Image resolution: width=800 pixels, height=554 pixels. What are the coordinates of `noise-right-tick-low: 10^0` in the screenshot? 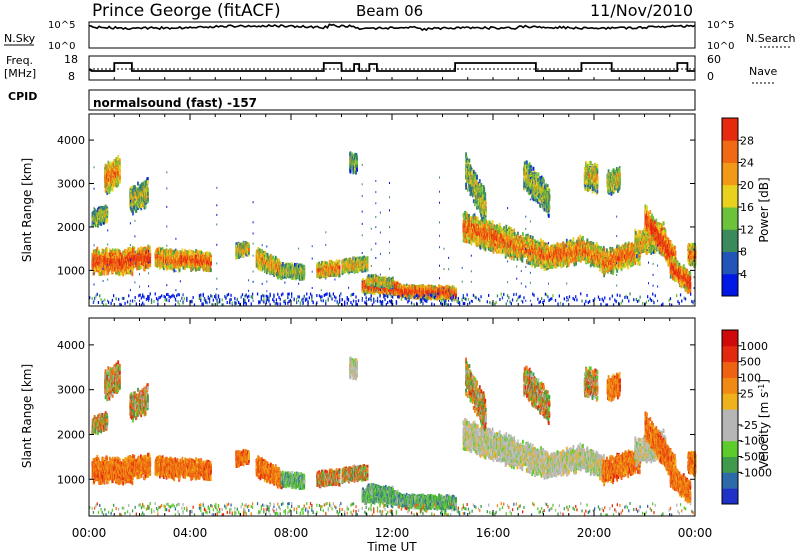 It's located at (720, 46).